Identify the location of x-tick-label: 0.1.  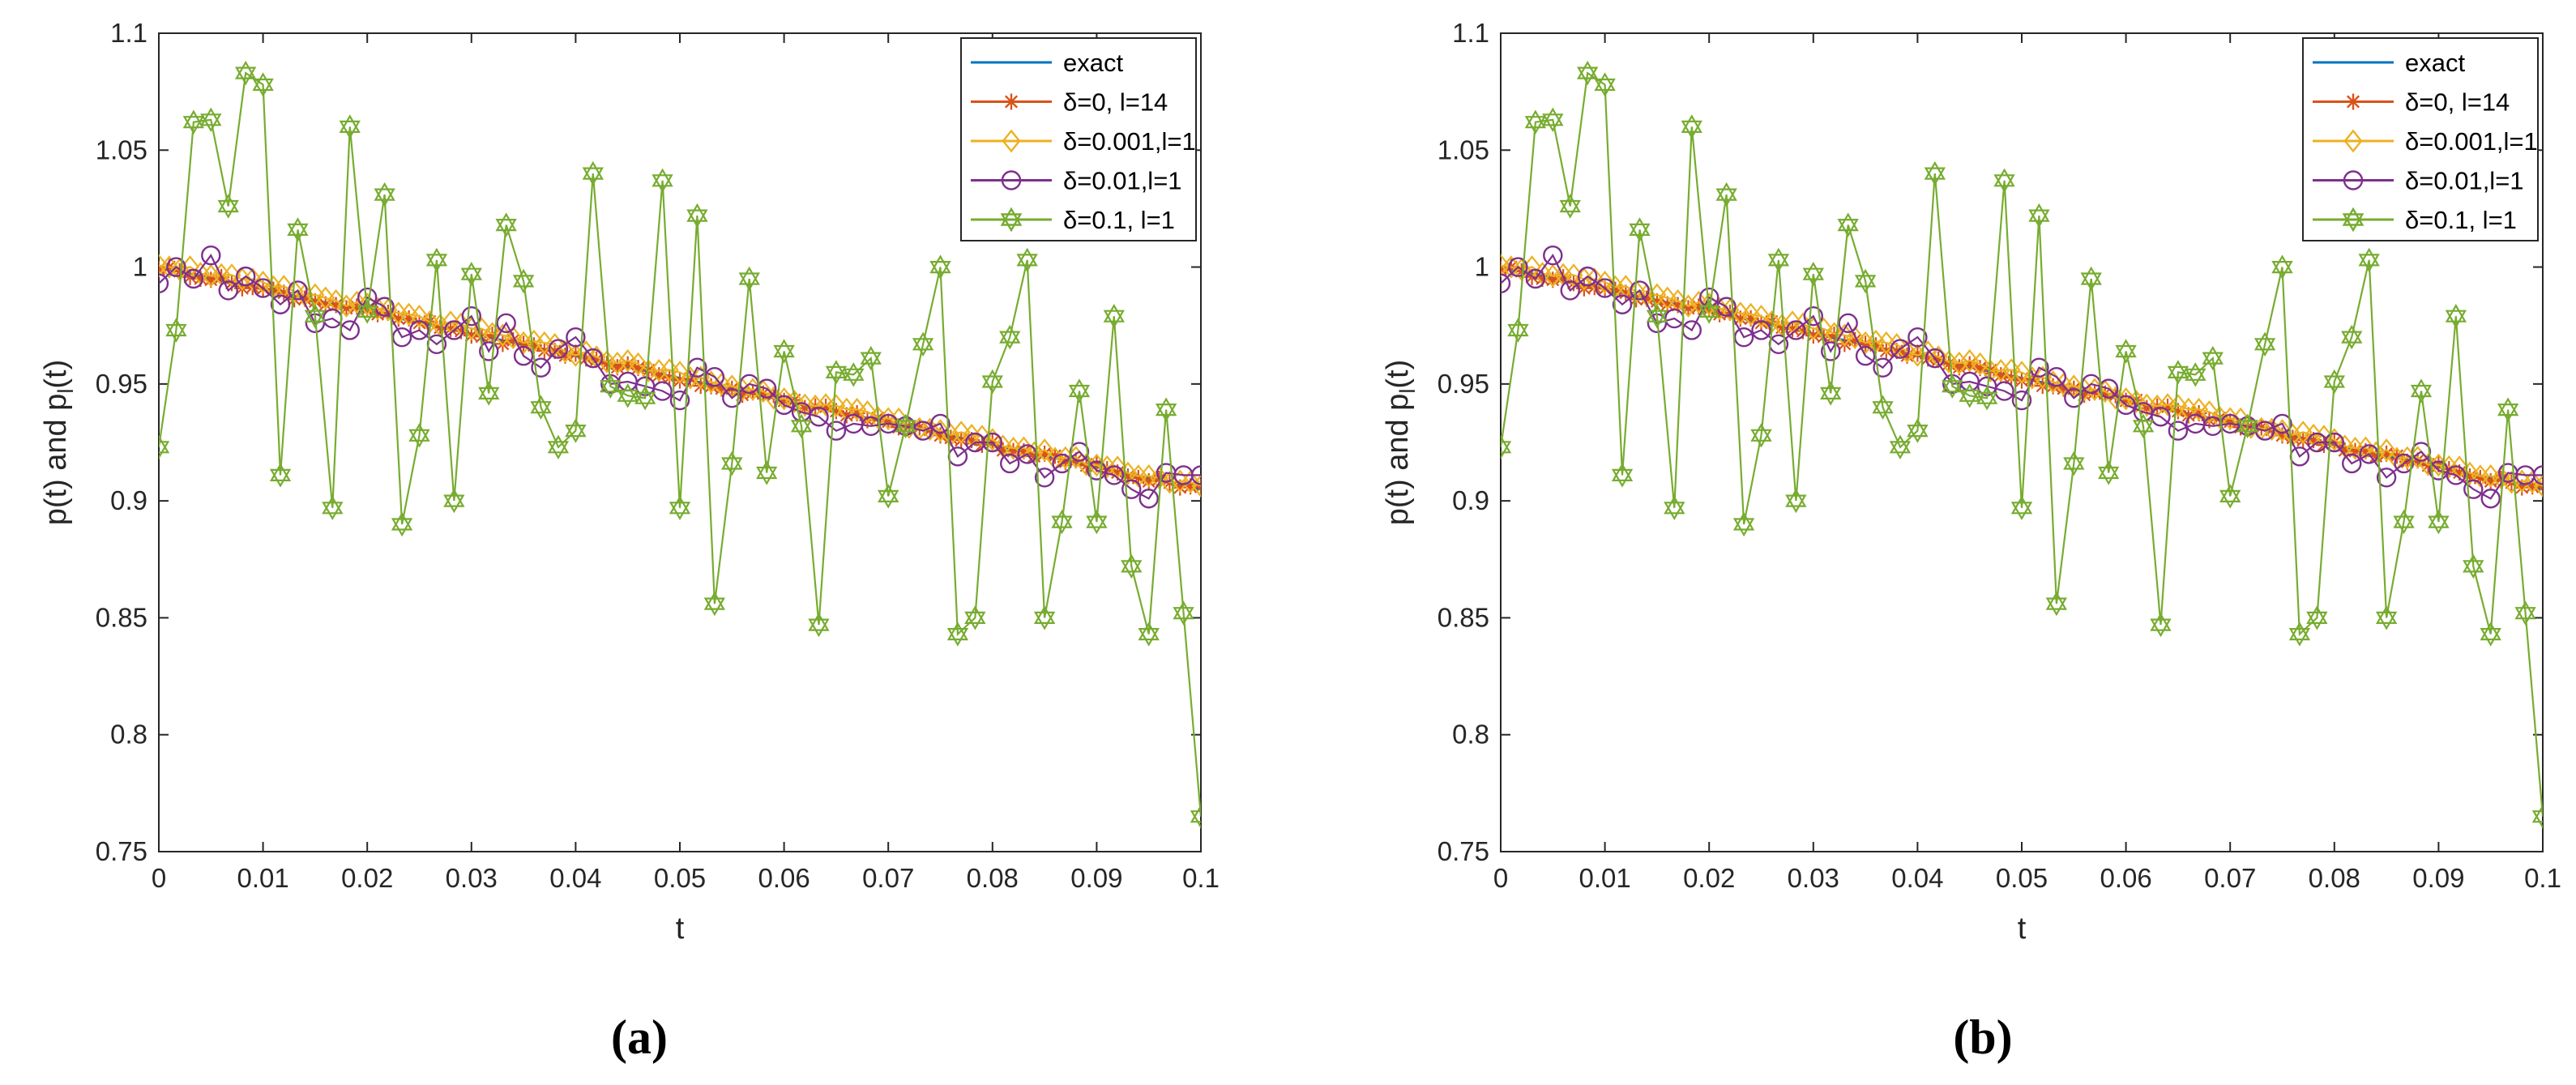
(1201, 878).